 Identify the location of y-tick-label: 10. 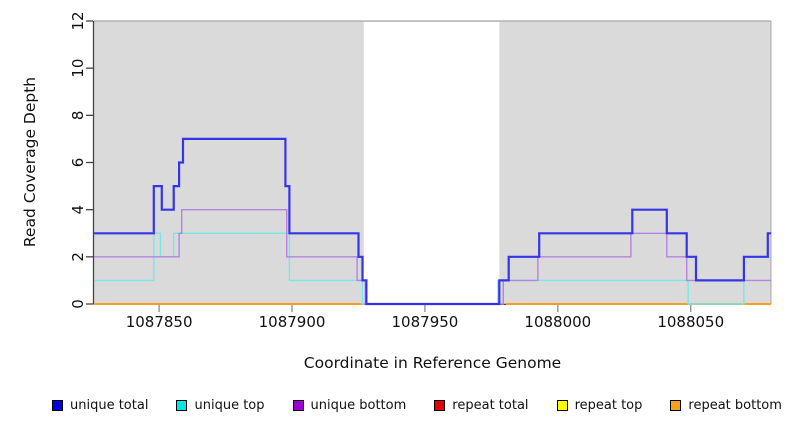
(78, 68).